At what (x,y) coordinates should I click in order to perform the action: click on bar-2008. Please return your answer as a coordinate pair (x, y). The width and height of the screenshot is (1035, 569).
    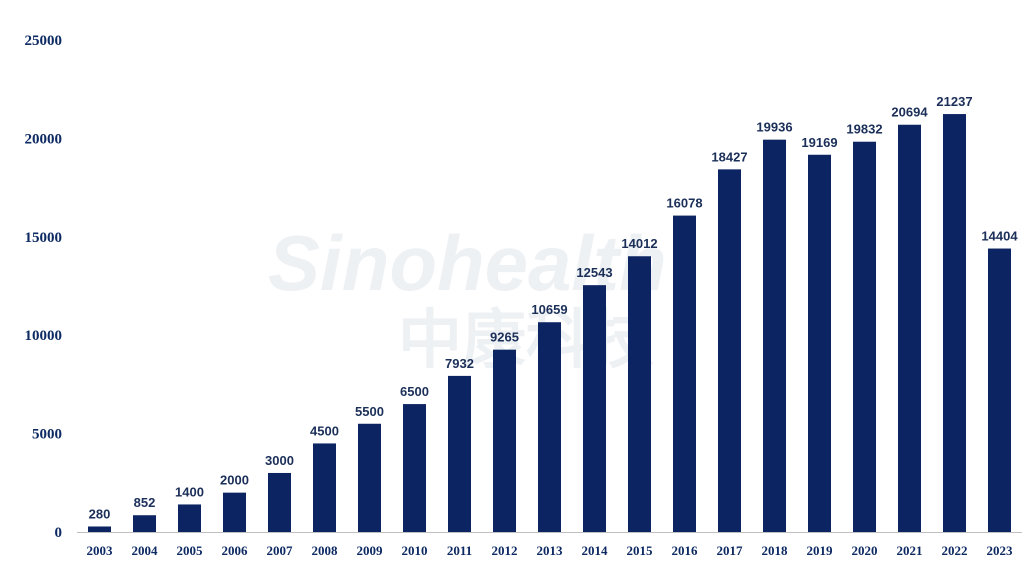
    Looking at the image, I should click on (324, 487).